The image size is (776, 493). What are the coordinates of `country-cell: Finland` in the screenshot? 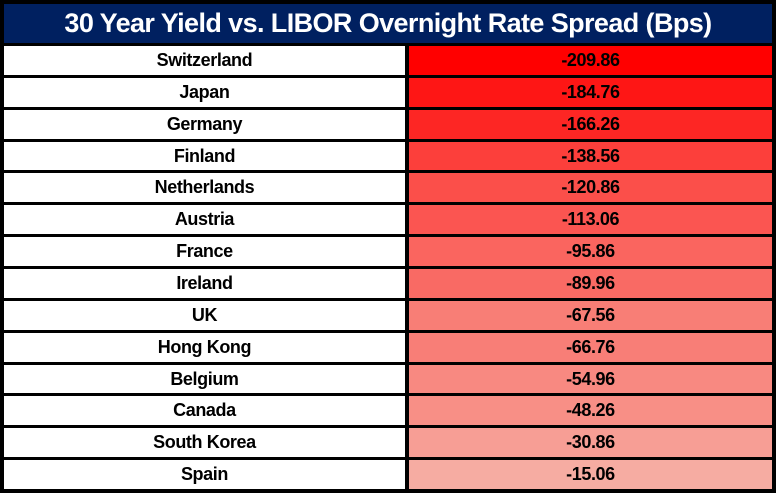 It's located at (204, 156).